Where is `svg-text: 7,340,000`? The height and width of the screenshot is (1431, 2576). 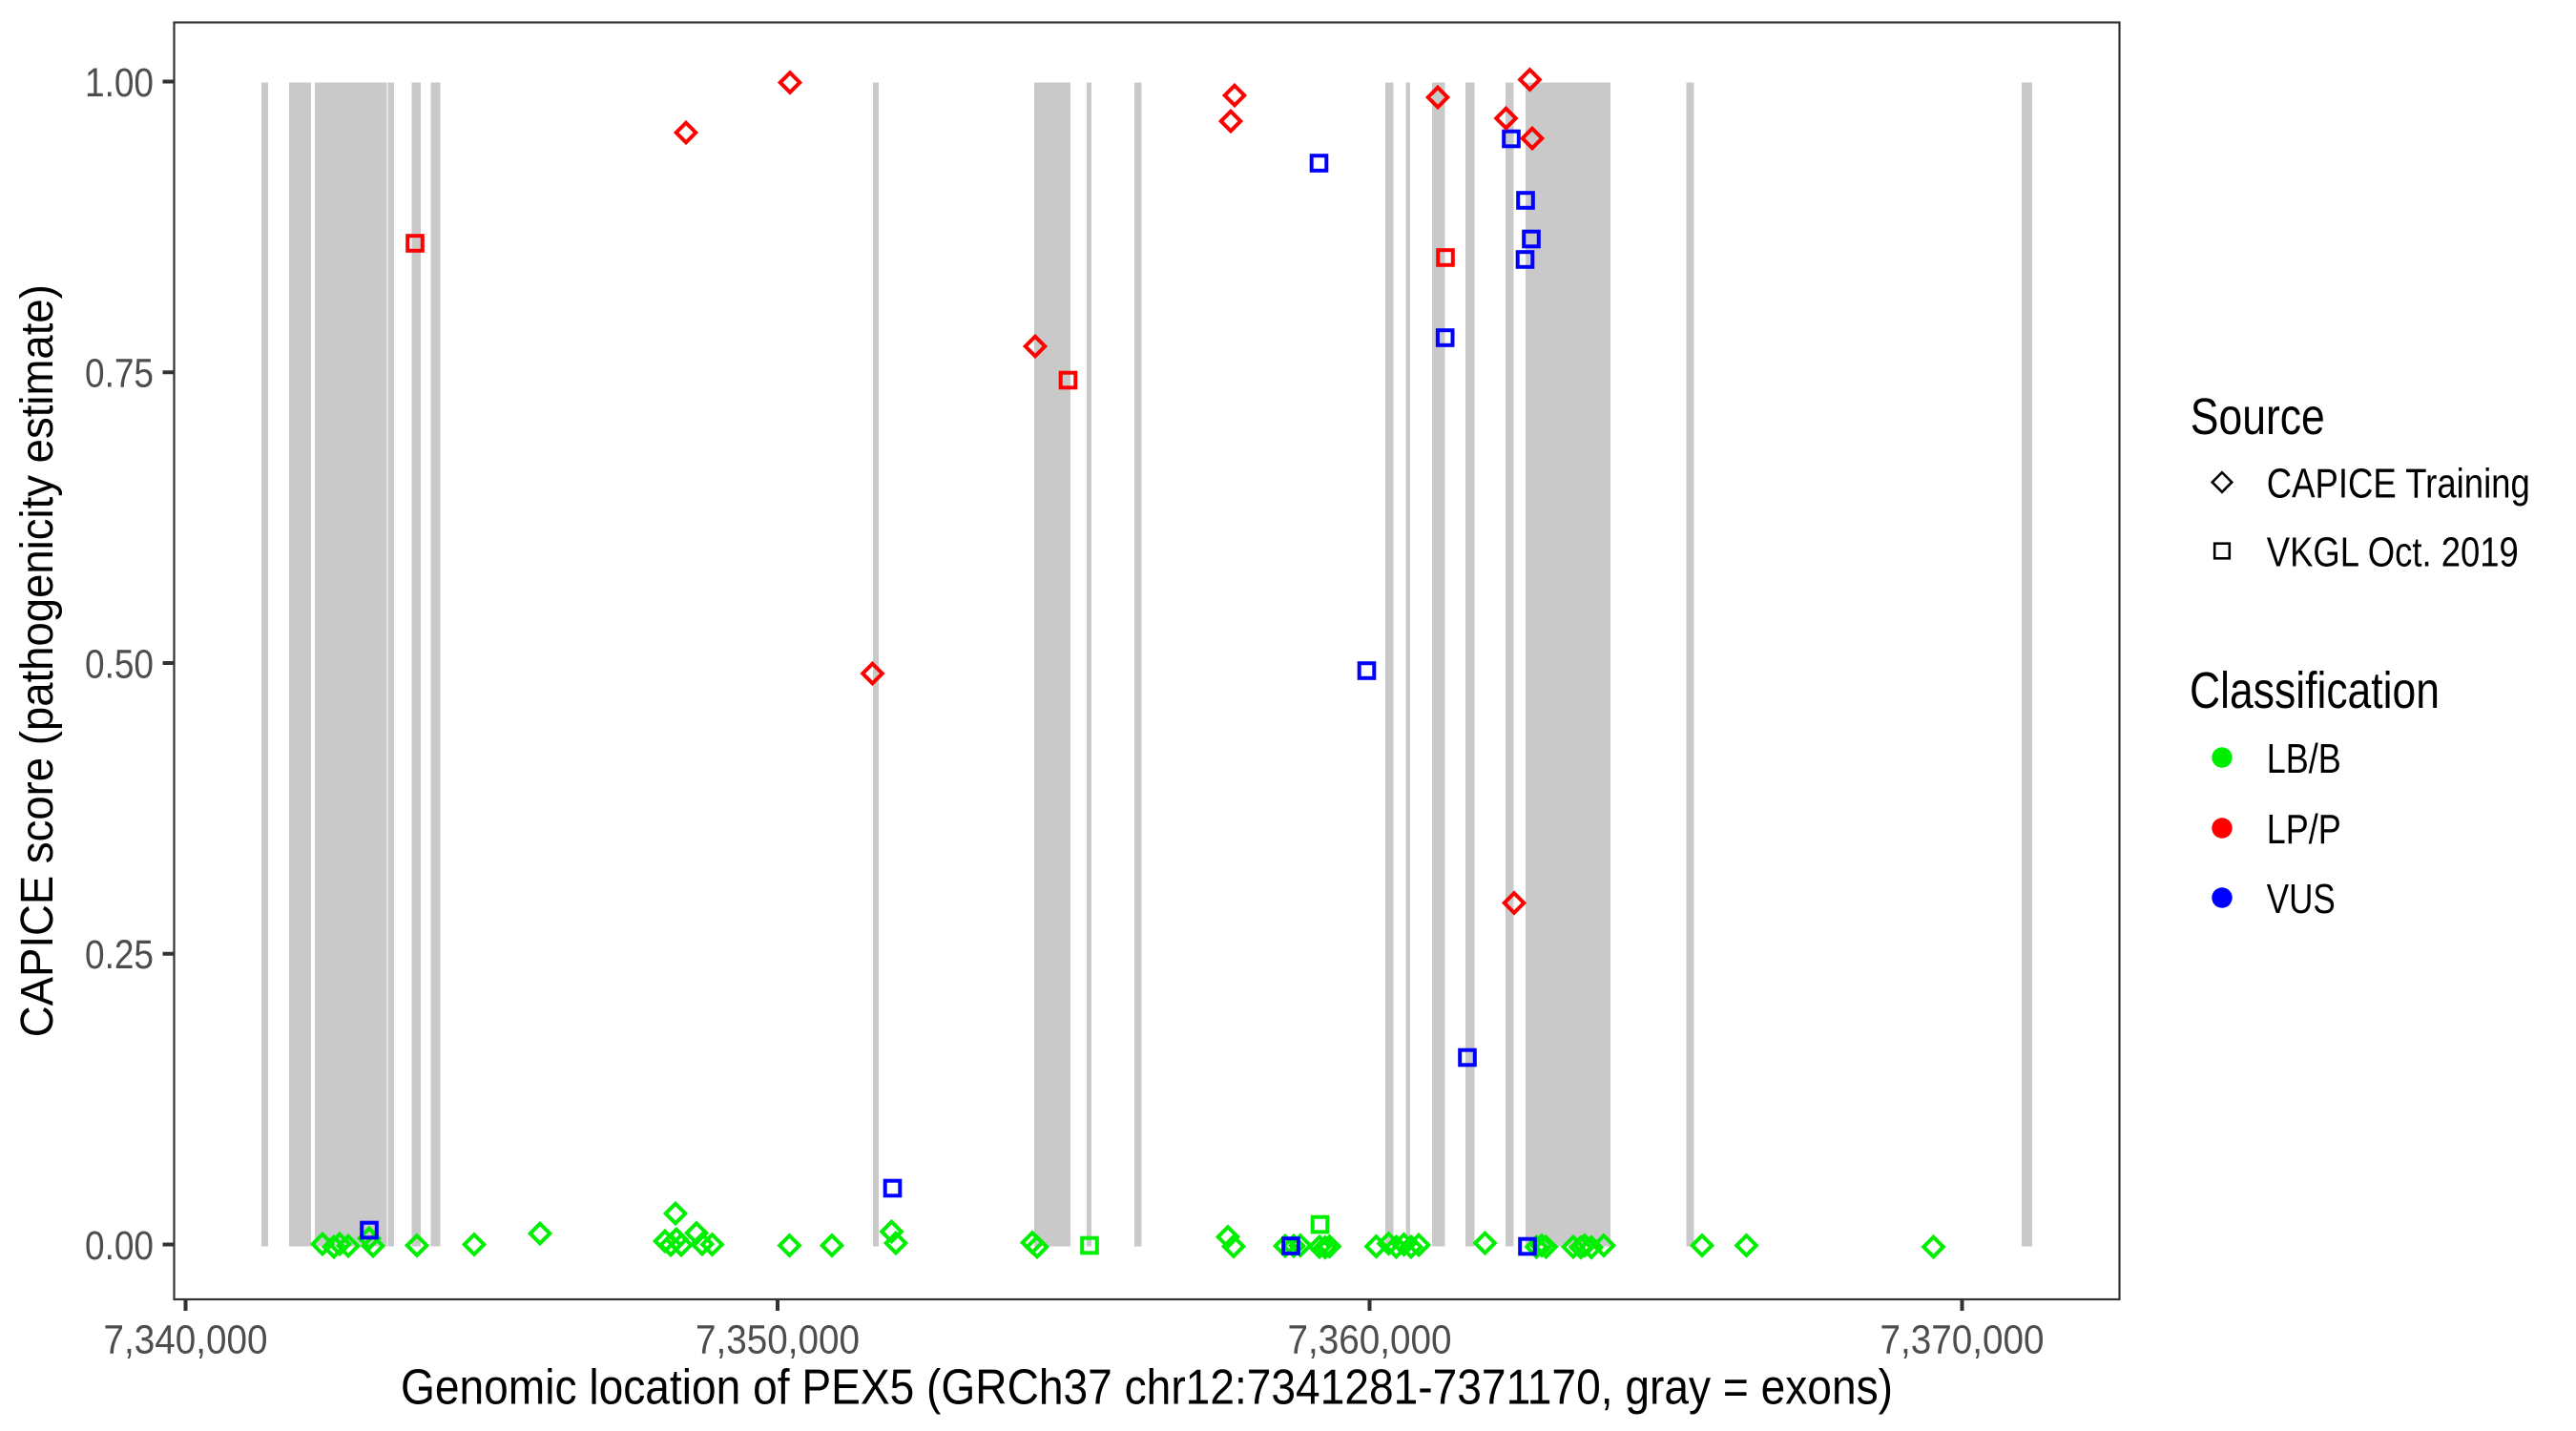
svg-text: 7,340,000 is located at coordinates (186, 1340).